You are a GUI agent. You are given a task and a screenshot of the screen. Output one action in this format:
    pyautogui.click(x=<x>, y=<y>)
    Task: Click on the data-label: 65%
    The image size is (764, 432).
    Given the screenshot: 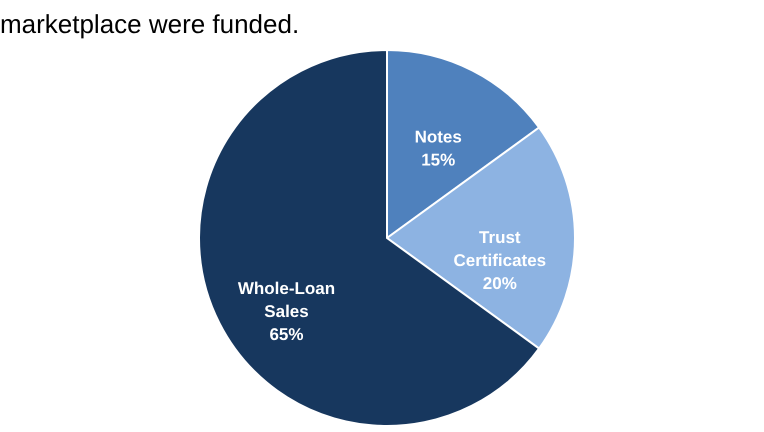 What is the action you would take?
    pyautogui.click(x=286, y=334)
    